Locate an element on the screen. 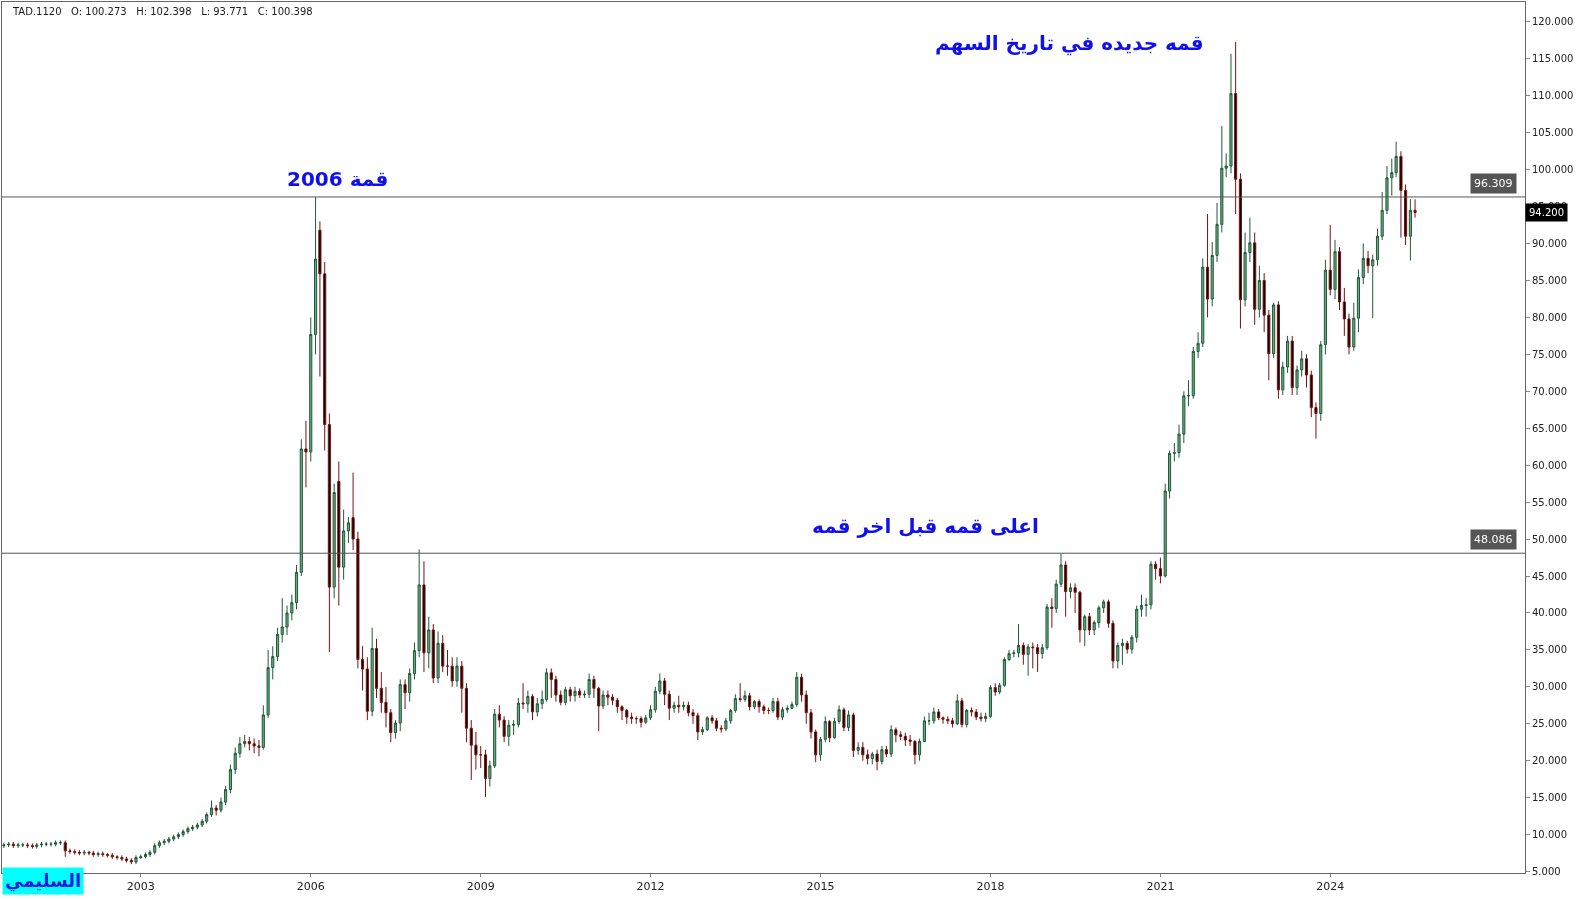  y-tick-label: 25.000 is located at coordinates (1549, 724).